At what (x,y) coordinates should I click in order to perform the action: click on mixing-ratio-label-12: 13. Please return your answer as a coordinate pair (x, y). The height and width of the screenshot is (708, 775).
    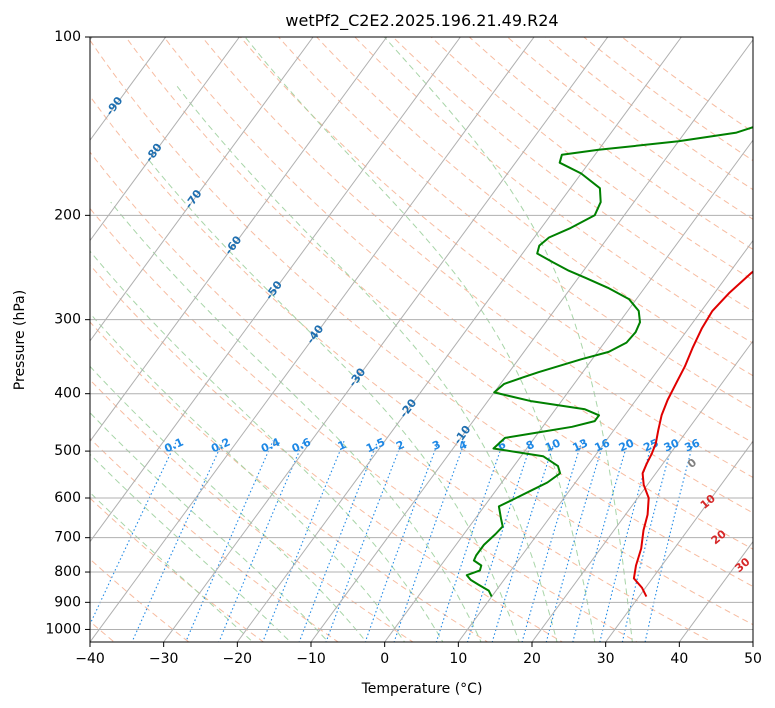
    Looking at the image, I should click on (580, 445).